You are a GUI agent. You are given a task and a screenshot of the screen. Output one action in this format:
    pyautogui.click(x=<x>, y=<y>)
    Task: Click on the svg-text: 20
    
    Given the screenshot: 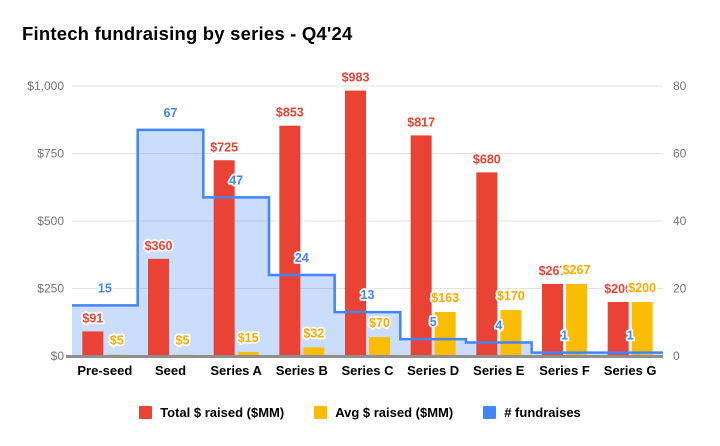 What is the action you would take?
    pyautogui.click(x=680, y=289)
    